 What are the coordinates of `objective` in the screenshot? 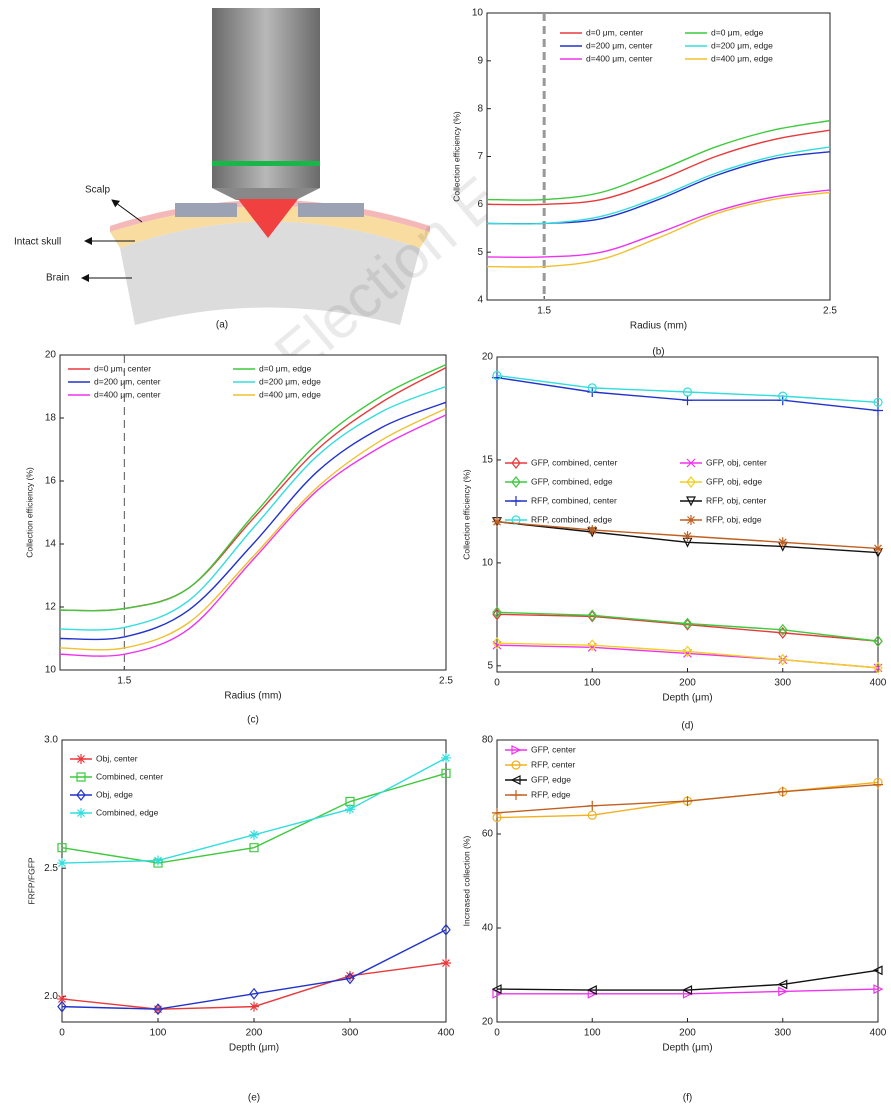 It's located at (266, 98).